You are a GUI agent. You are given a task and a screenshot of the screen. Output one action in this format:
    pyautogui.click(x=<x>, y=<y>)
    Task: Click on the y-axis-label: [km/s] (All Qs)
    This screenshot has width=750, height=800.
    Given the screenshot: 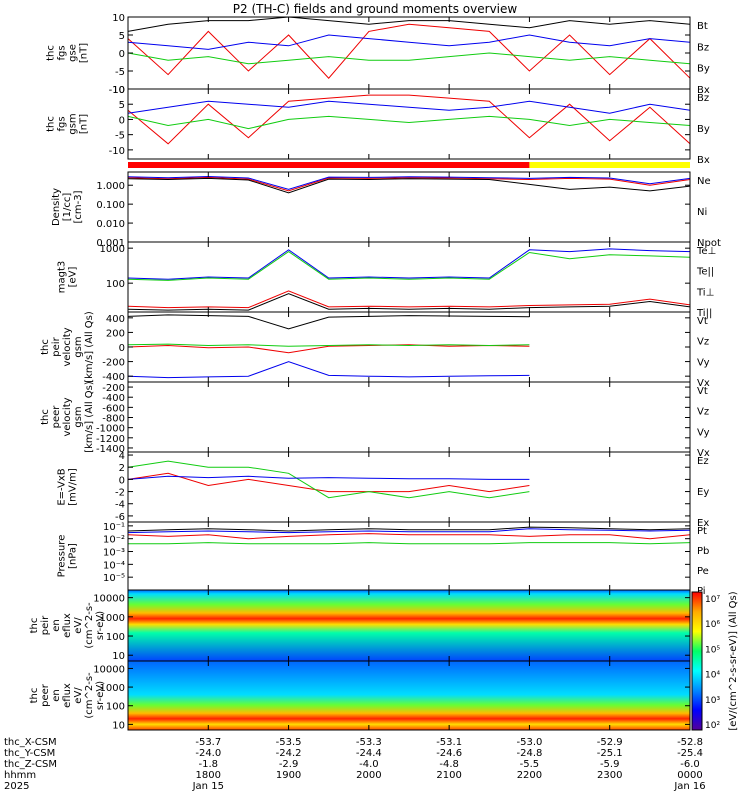 What is the action you would take?
    pyautogui.click(x=89, y=347)
    